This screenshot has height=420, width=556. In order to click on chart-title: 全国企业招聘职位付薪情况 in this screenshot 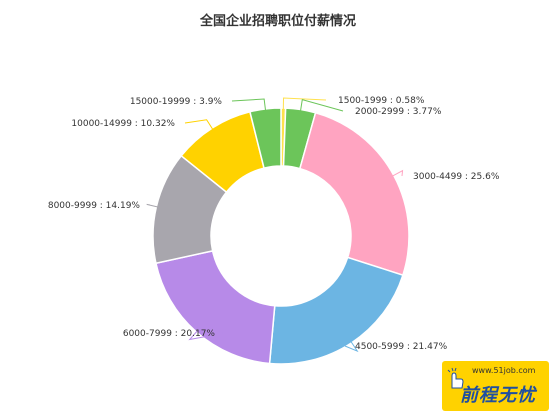, I will do `click(277, 21)`.